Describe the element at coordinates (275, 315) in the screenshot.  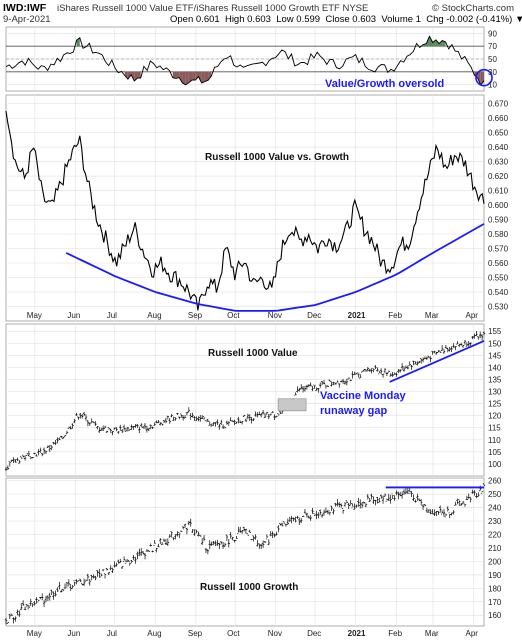
I see `x-month-label-mid-6: Nov` at that location.